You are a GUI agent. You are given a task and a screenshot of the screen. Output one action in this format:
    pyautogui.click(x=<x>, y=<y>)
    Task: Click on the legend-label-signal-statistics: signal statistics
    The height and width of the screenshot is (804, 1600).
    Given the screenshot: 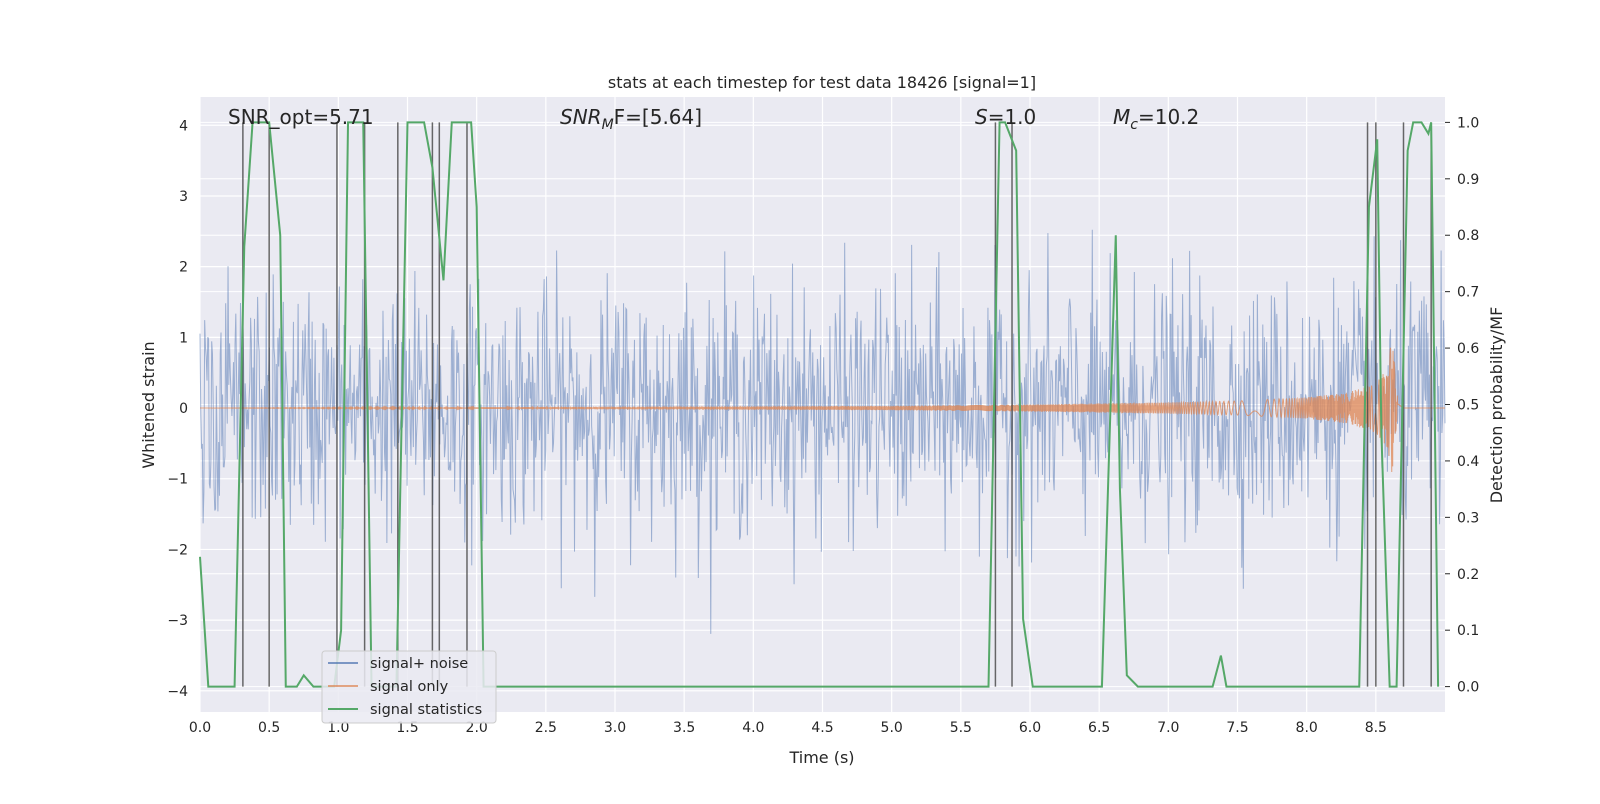 What is the action you would take?
    pyautogui.click(x=426, y=710)
    